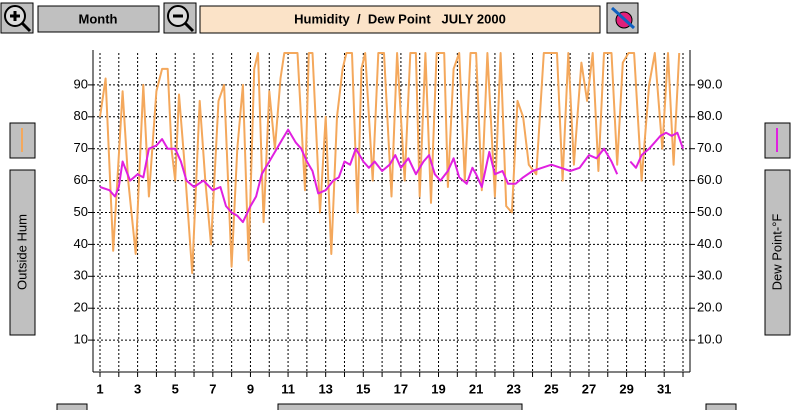  Describe the element at coordinates (664, 388) in the screenshot. I see `x-tick-label: 31` at that location.